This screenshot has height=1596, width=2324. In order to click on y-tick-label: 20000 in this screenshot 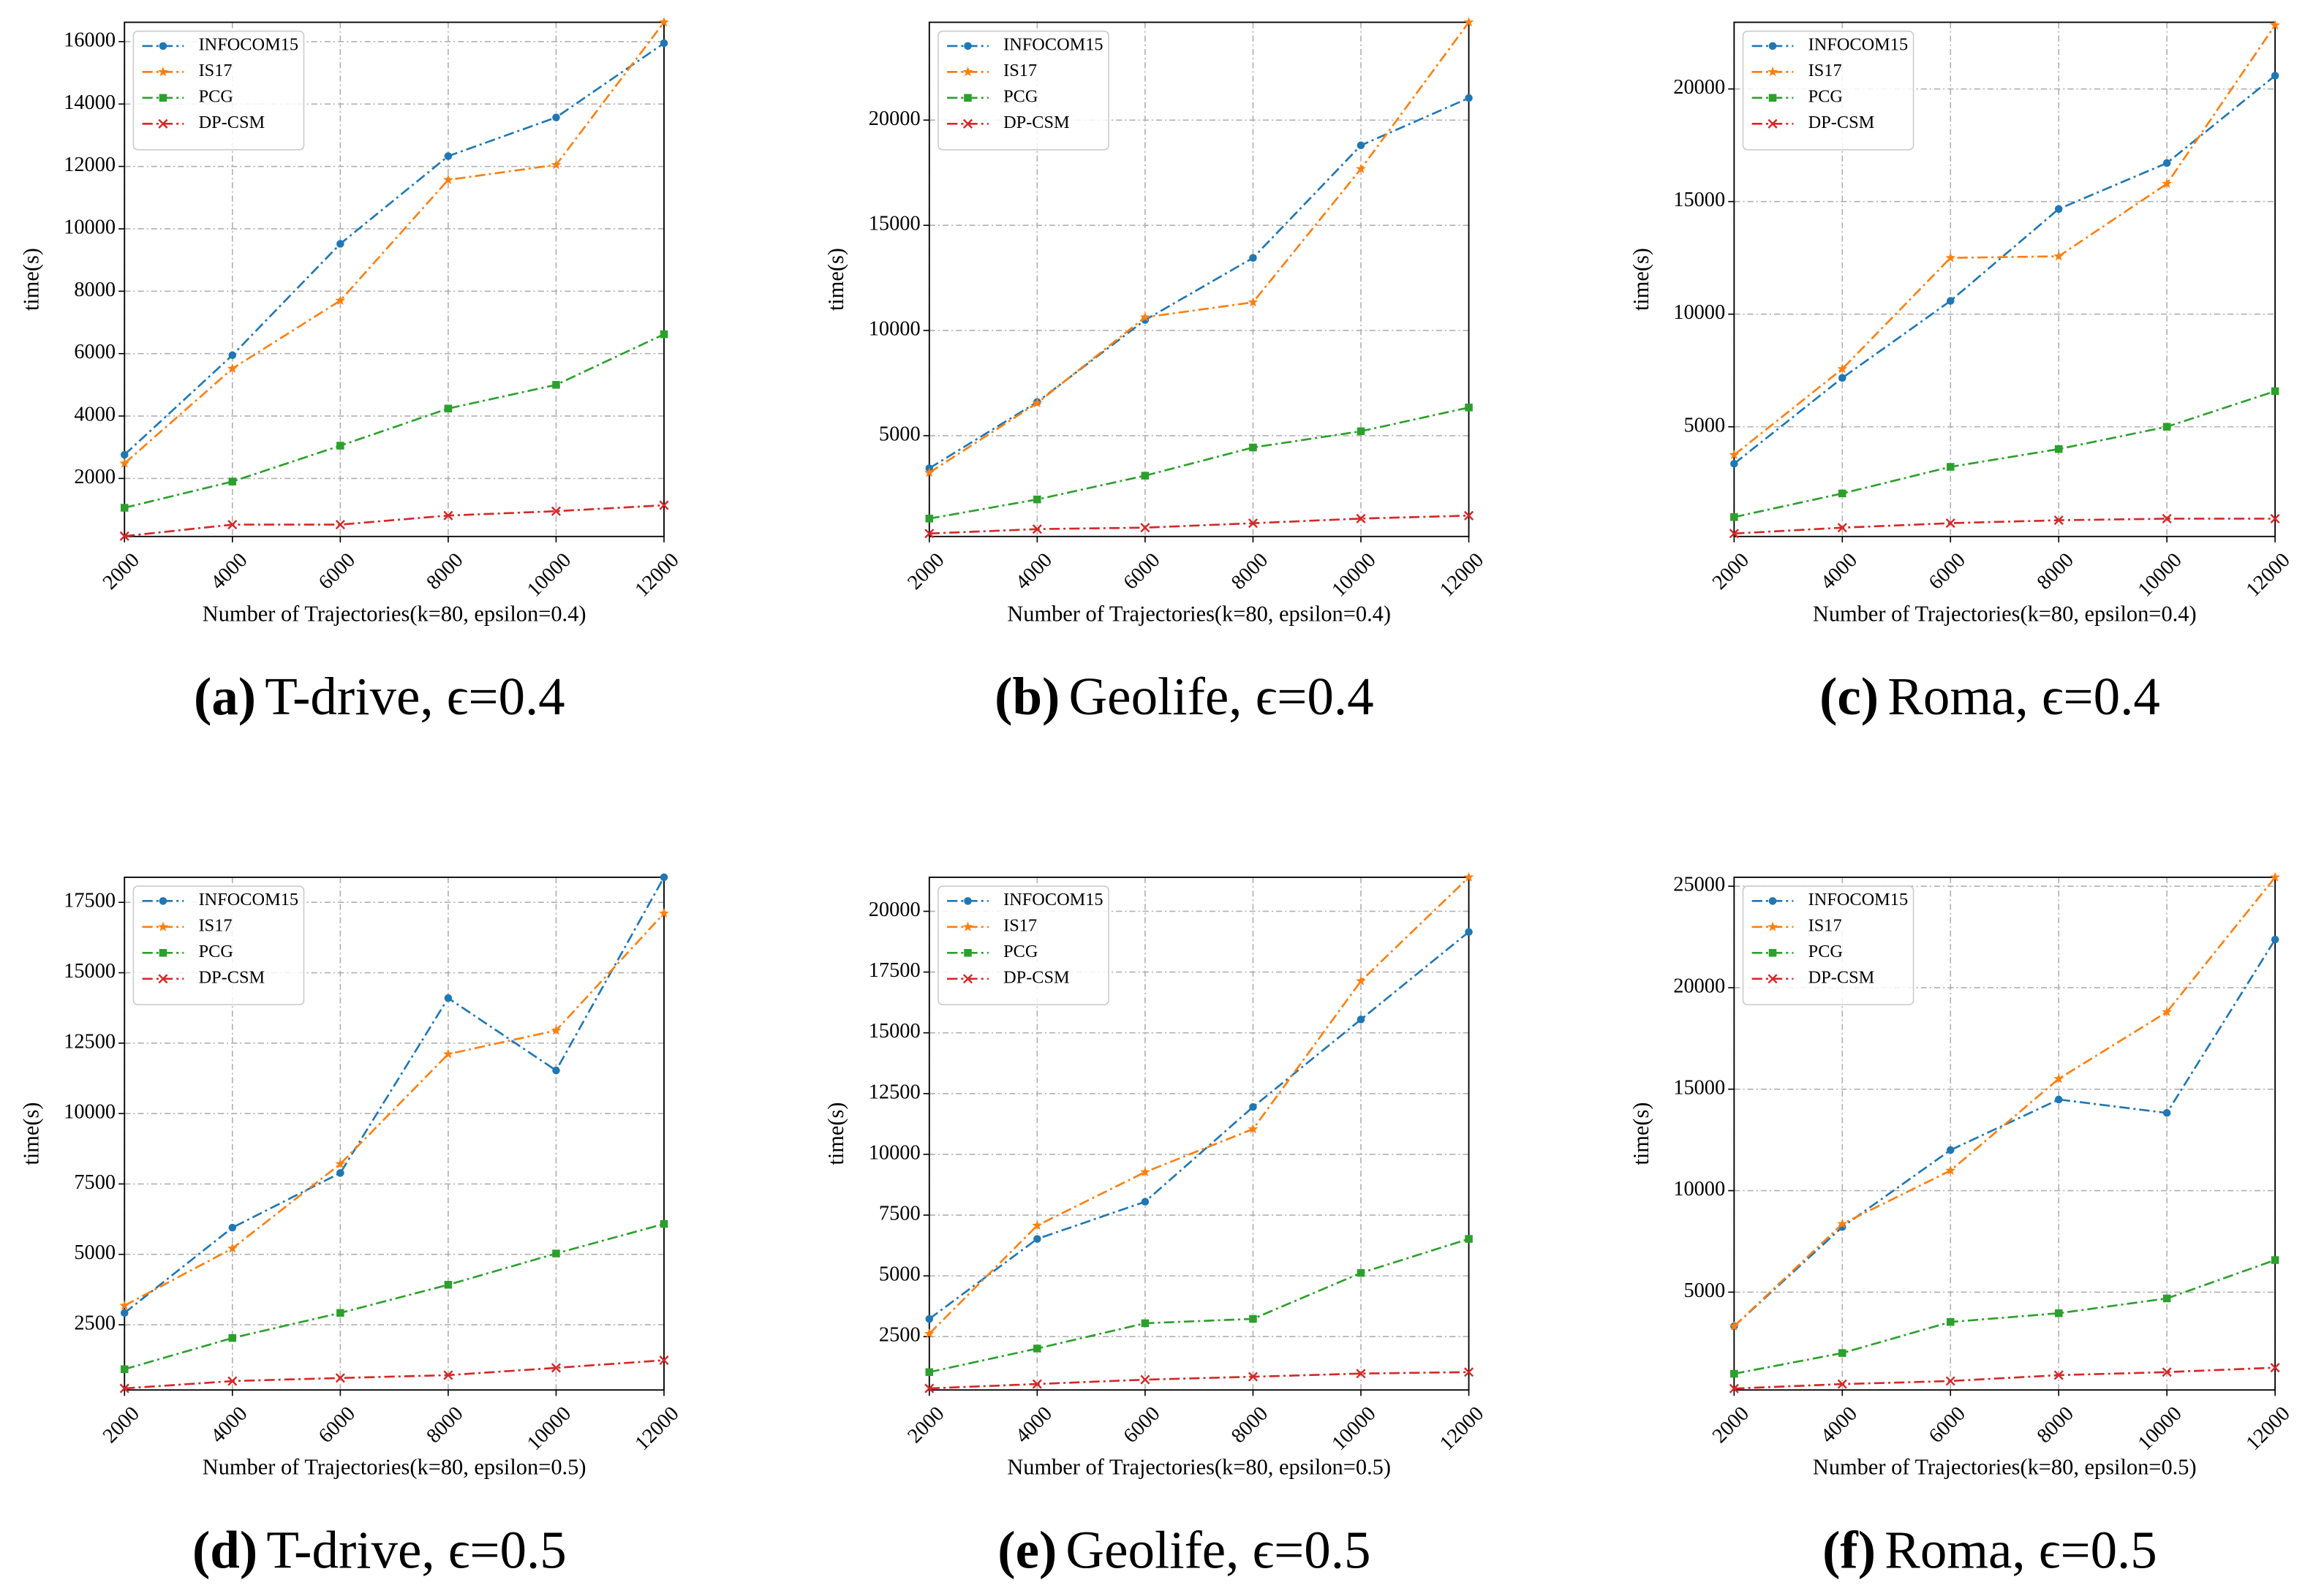, I will do `click(1699, 88)`.